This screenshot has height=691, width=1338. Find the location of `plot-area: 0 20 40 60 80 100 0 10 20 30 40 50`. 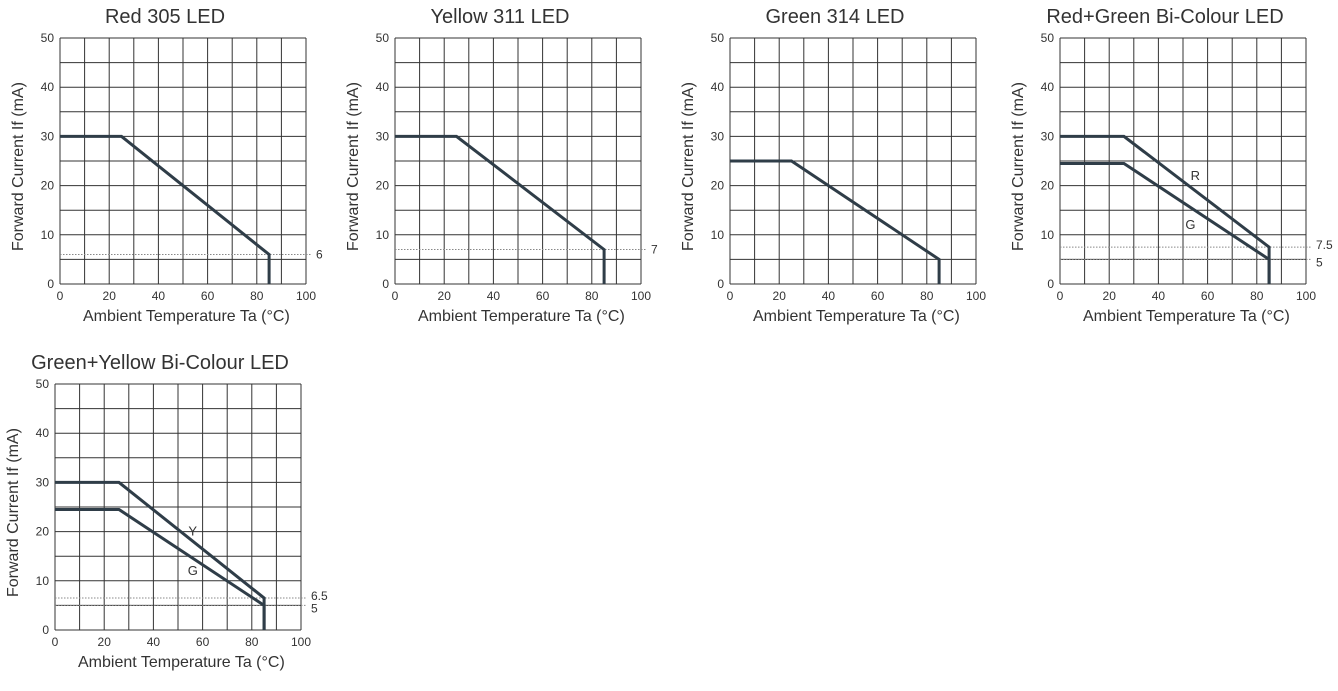

plot-area: 0 20 40 60 80 100 0 10 20 30 40 50 is located at coordinates (849, 167).